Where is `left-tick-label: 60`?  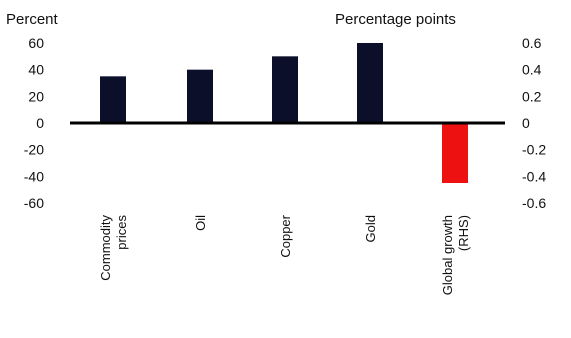 left-tick-label: 60 is located at coordinates (36, 43).